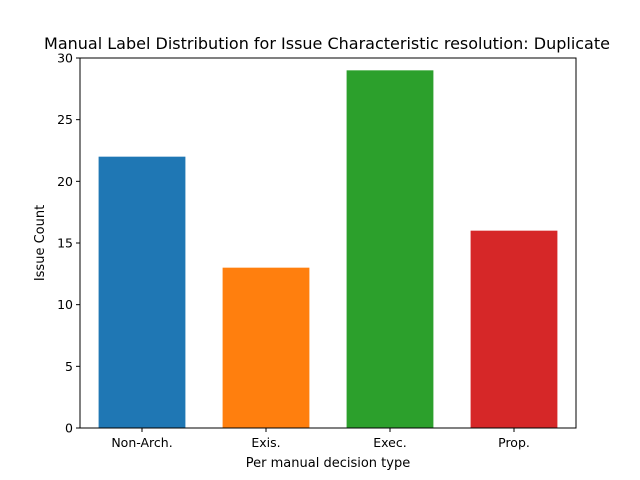 The height and width of the screenshot is (480, 640). Describe the element at coordinates (390, 249) in the screenshot. I see `bar-exec` at that location.